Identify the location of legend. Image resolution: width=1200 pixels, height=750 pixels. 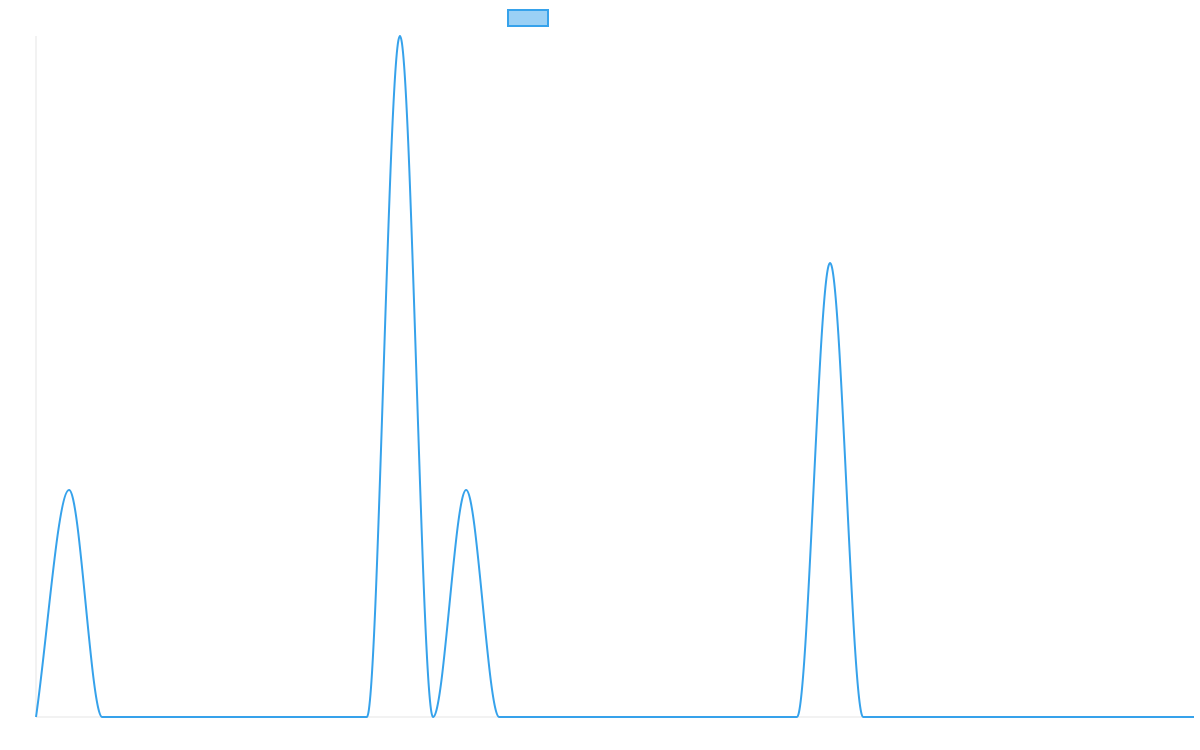
(528, 18).